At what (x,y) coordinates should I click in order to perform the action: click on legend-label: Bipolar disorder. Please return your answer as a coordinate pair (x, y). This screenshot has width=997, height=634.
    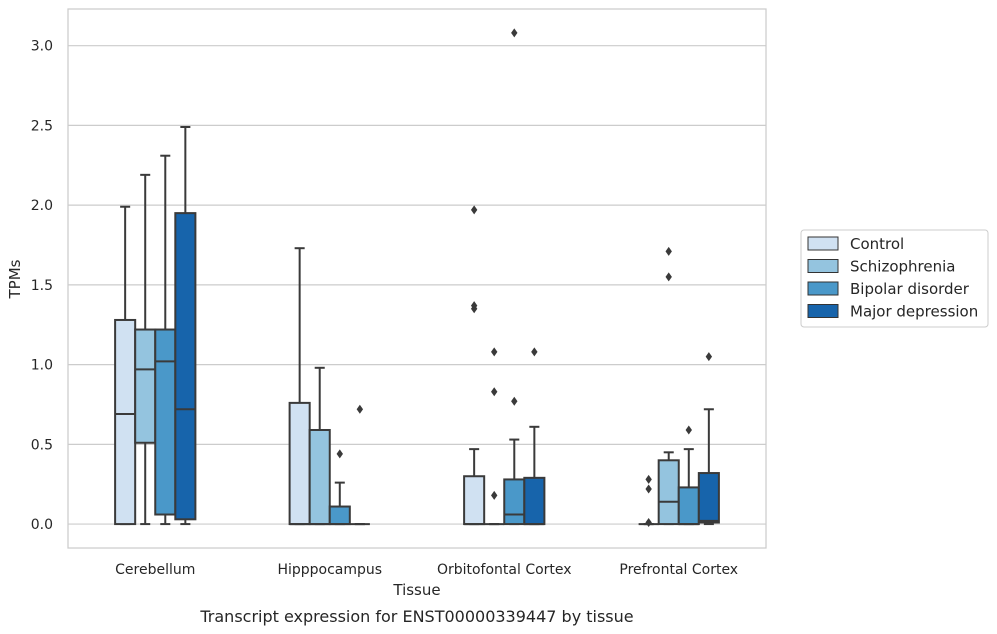
    Looking at the image, I should click on (910, 289).